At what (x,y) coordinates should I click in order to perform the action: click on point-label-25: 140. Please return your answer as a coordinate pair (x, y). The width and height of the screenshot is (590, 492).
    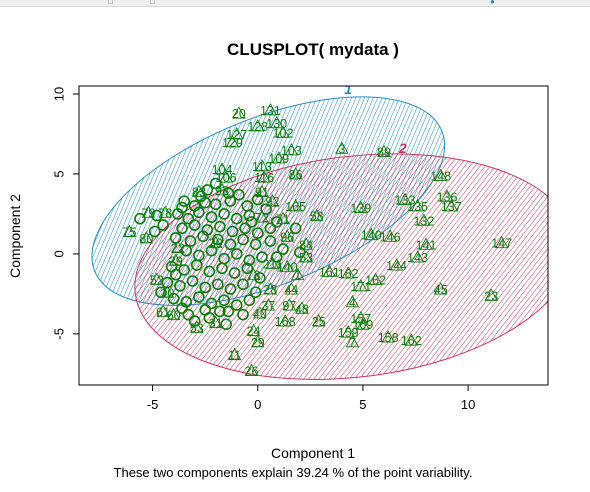
    Looking at the image, I should click on (371, 236).